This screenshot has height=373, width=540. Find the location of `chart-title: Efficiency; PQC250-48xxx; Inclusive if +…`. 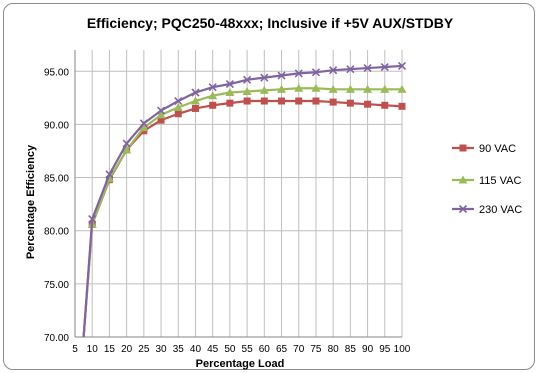

chart-title: Efficiency; PQC250-48xxx; Inclusive if +… is located at coordinates (270, 23).